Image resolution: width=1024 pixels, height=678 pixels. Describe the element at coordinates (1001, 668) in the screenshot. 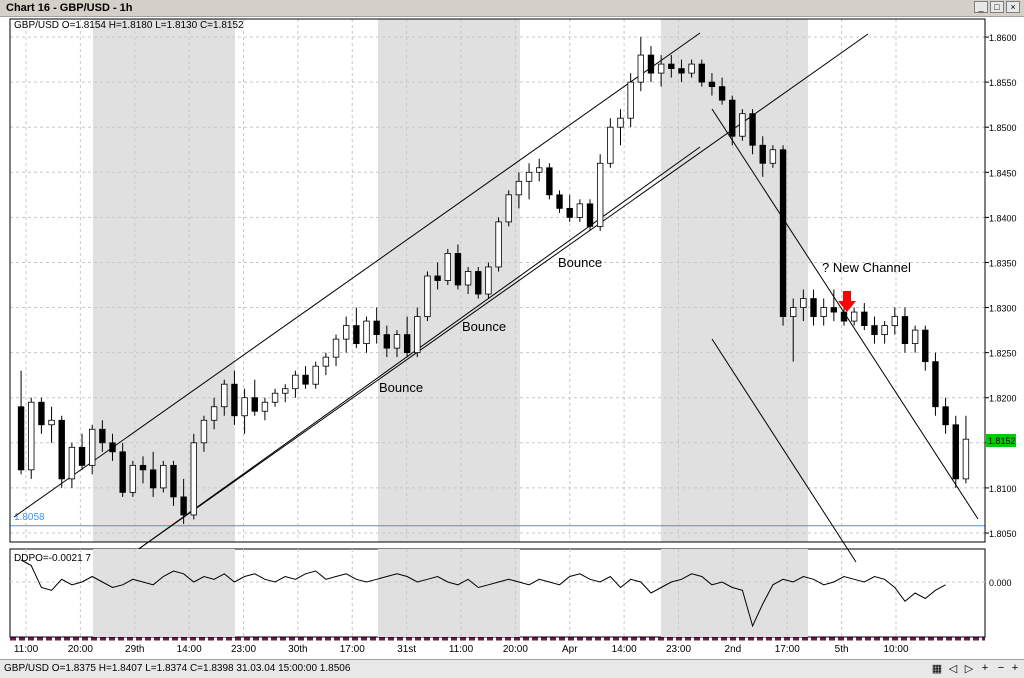

I see `zoom-out-icon: −` at that location.